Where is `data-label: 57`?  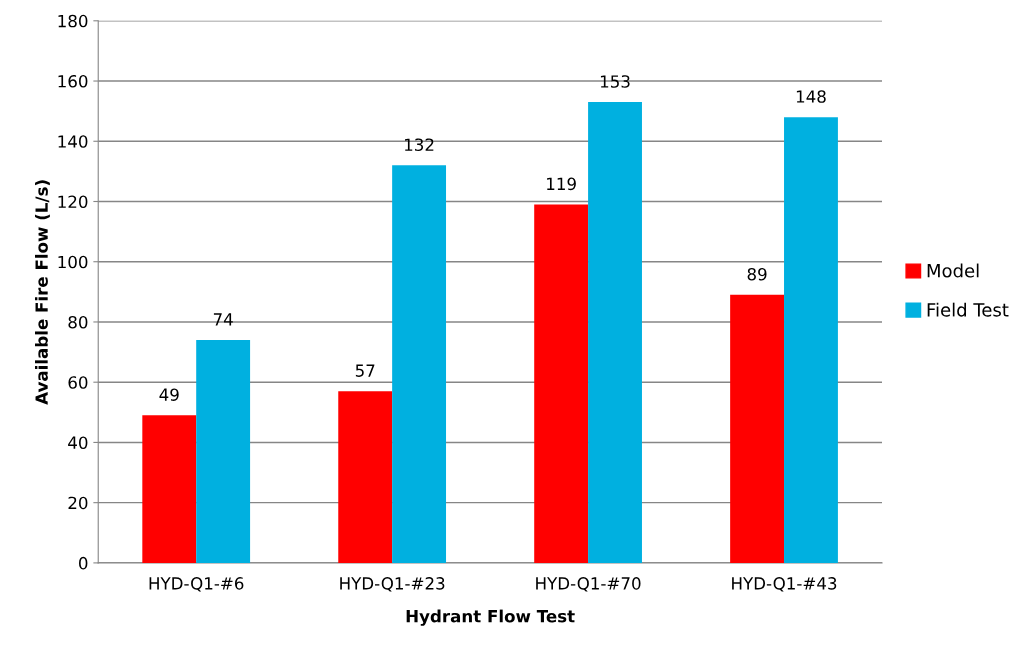 data-label: 57 is located at coordinates (365, 370).